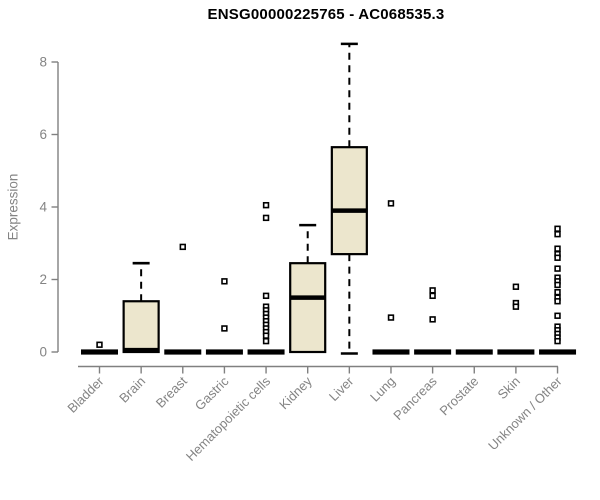  What do you see at coordinates (308, 288) in the screenshot?
I see `box-kidney` at bounding box center [308, 288].